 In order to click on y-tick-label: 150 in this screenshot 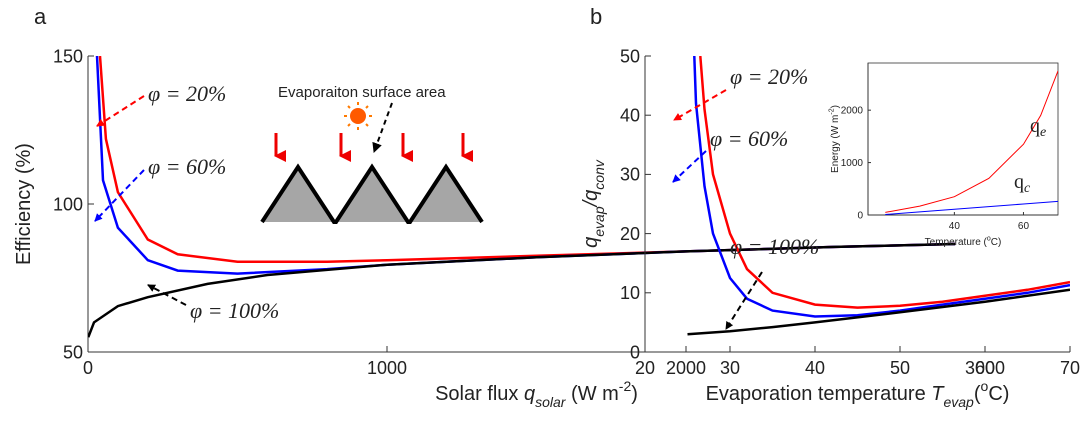, I will do `click(68, 56)`.